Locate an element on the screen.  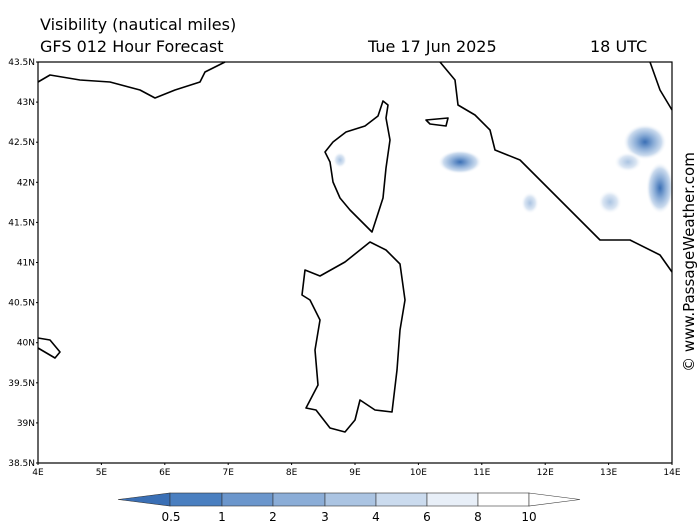
colorbar-label: 4 is located at coordinates (376, 517).